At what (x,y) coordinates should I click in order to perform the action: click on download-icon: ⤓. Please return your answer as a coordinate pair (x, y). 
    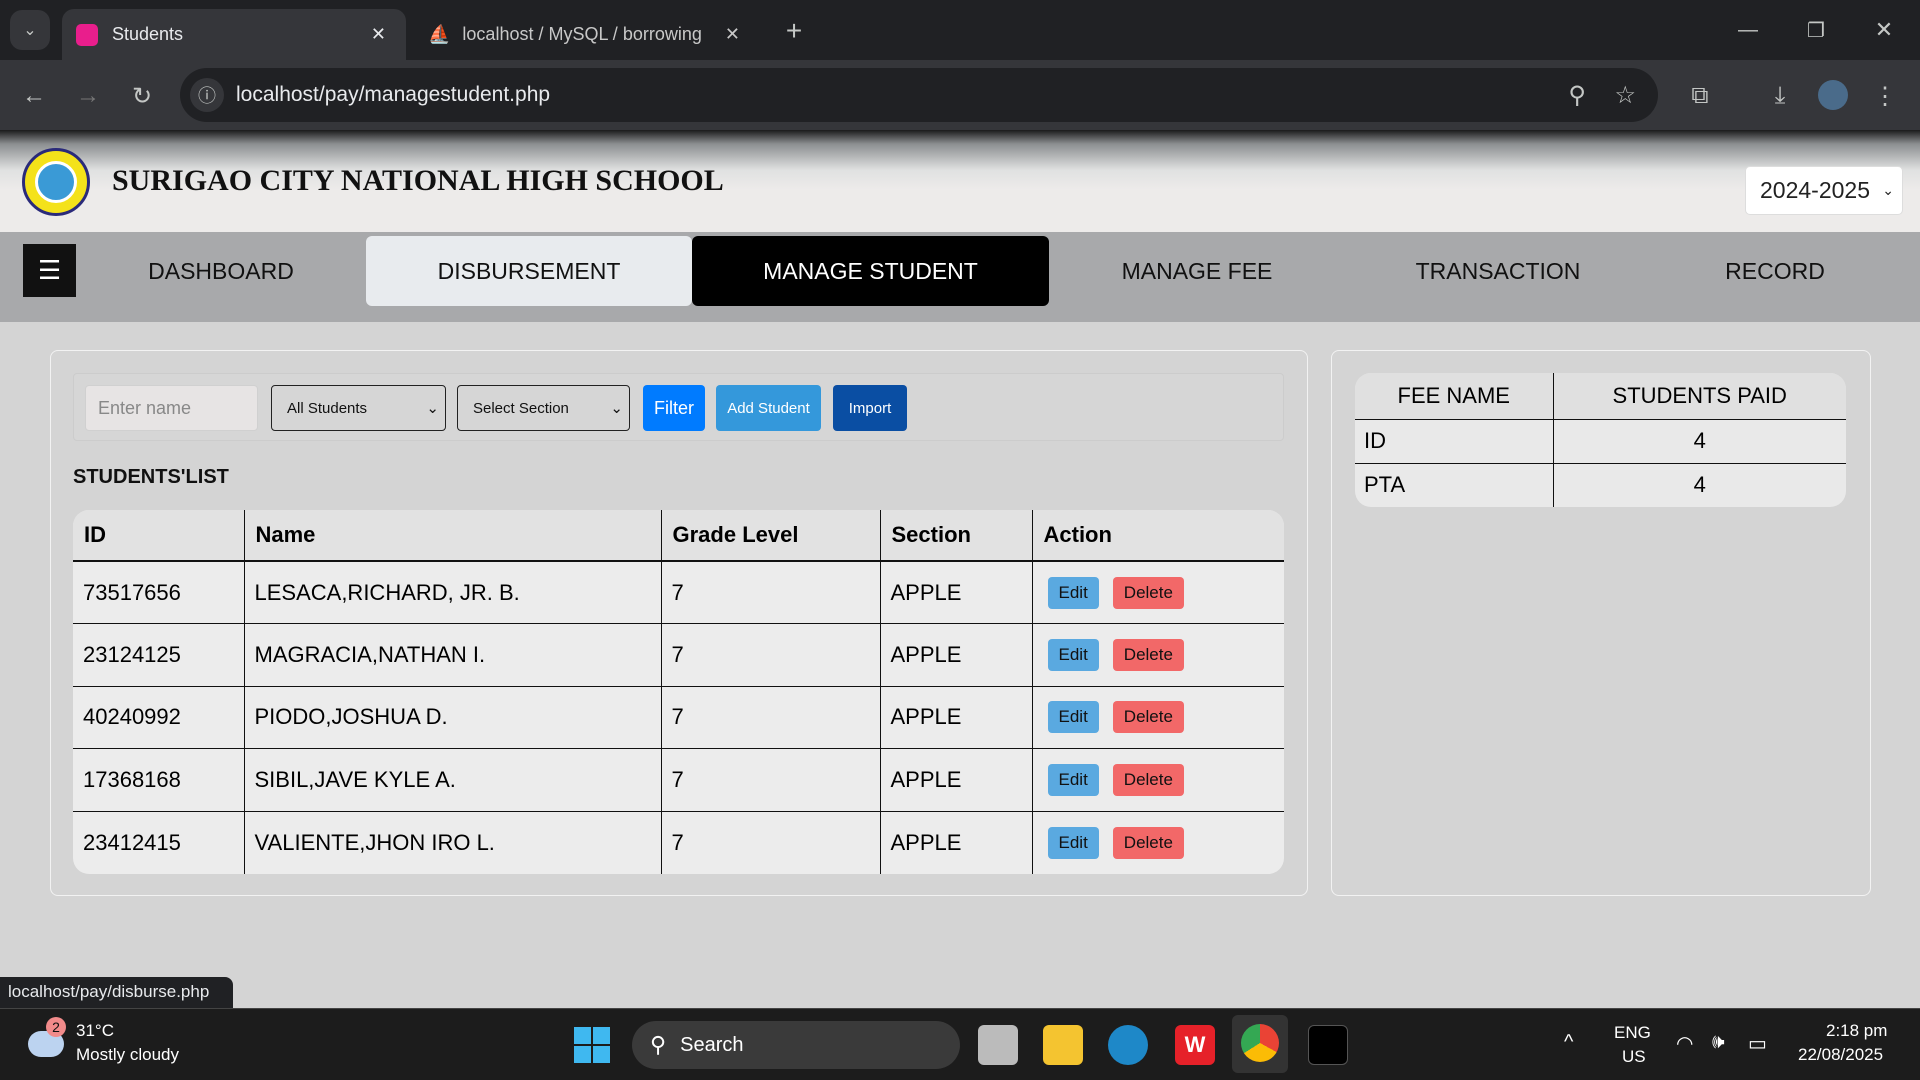
    Looking at the image, I should click on (1780, 95).